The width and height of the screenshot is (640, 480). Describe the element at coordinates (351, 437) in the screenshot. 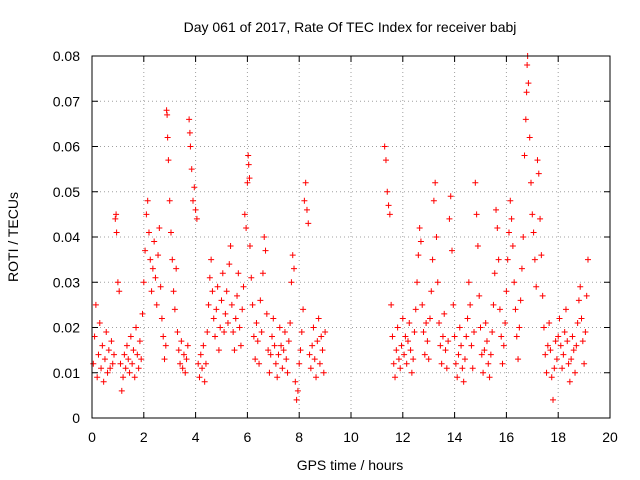

I see `x-tick-label: 10` at that location.